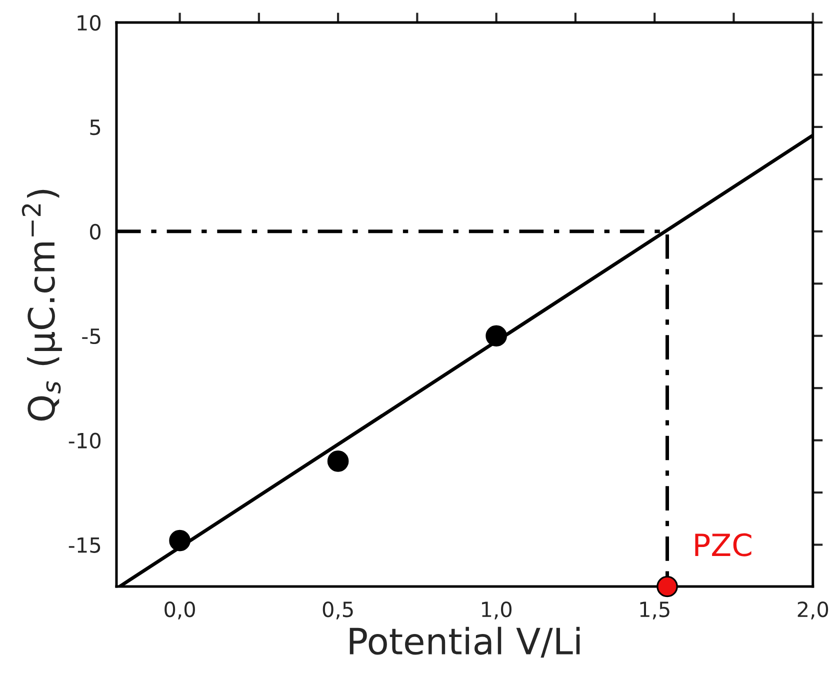  I want to click on y-tick-label: 5, so click(95, 128).